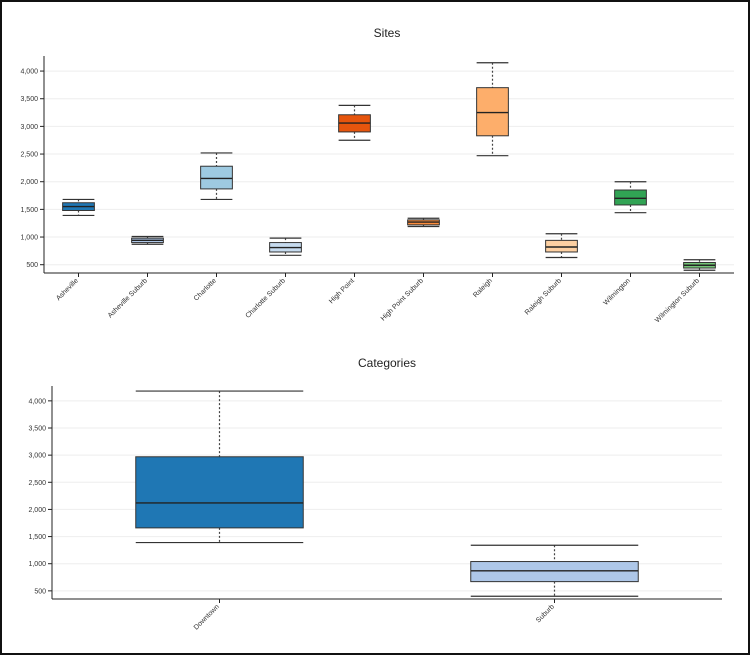  What do you see at coordinates (617, 292) in the screenshot?
I see `x-tick-label-wilmington: Wilmington` at bounding box center [617, 292].